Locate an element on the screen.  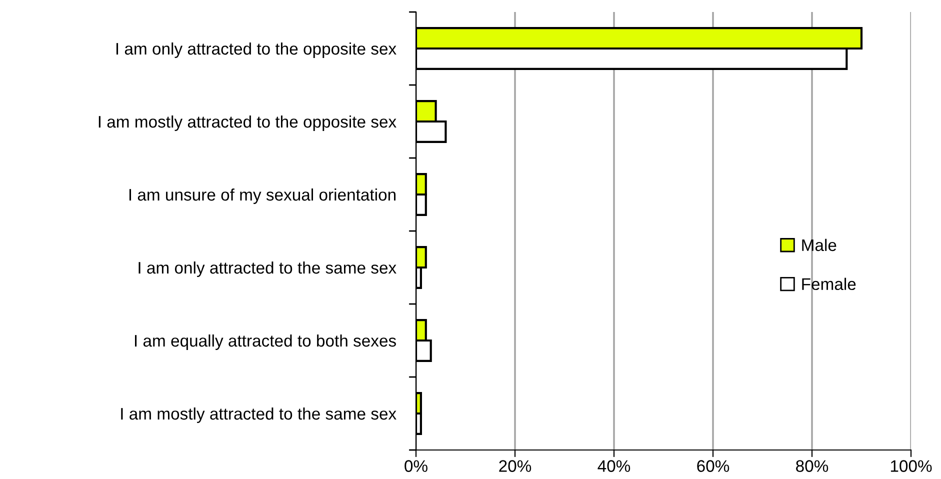
x-tick-label: 20% is located at coordinates (515, 466).